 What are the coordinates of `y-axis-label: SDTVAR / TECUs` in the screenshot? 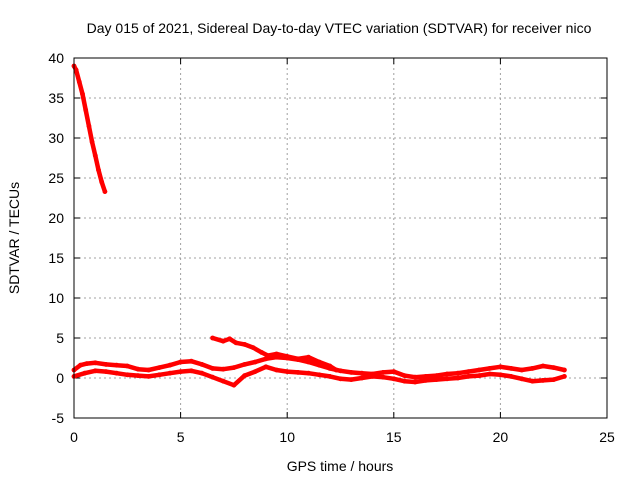 It's located at (14, 238).